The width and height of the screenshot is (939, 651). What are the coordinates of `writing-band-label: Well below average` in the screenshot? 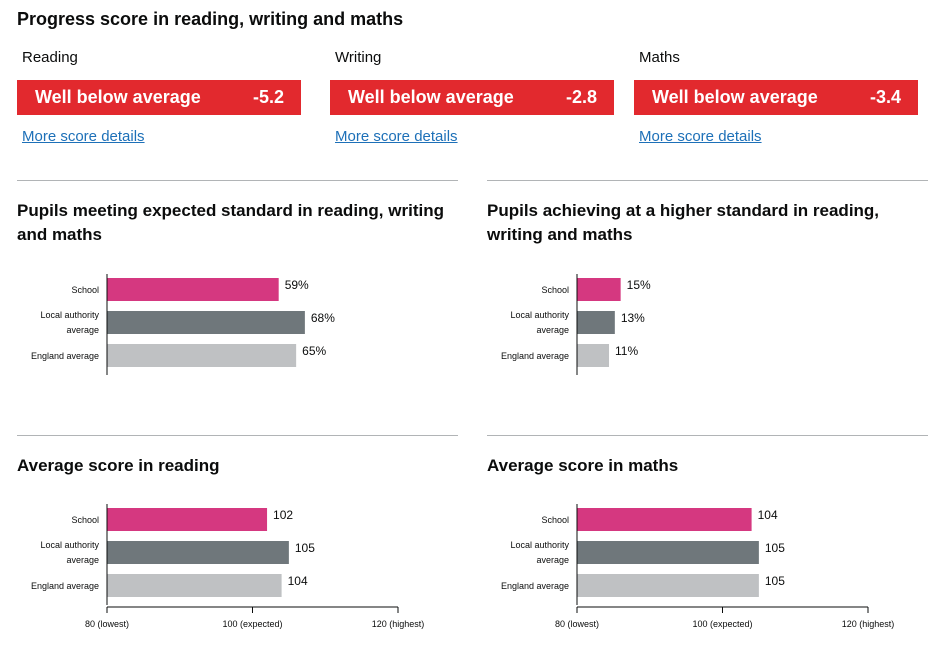 It's located at (431, 97).